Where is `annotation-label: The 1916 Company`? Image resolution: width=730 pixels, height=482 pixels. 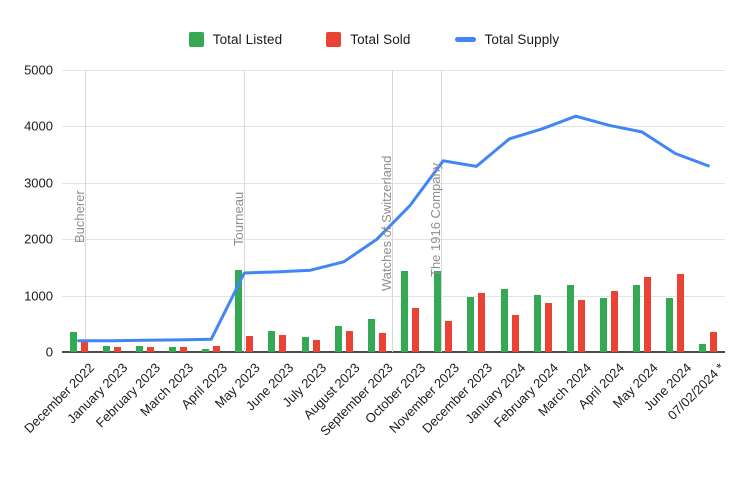
annotation-label: The 1916 Company is located at coordinates (435, 219).